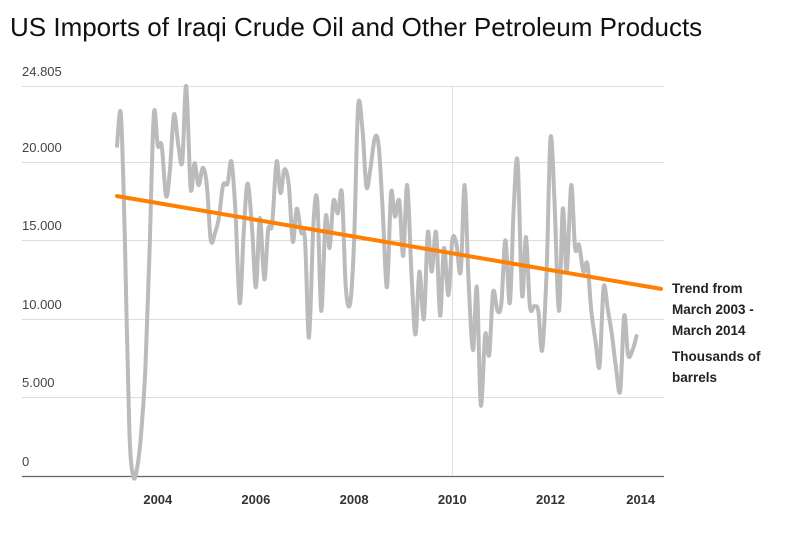 The height and width of the screenshot is (539, 800). What do you see at coordinates (26, 461) in the screenshot?
I see `y-tick-label: 0` at bounding box center [26, 461].